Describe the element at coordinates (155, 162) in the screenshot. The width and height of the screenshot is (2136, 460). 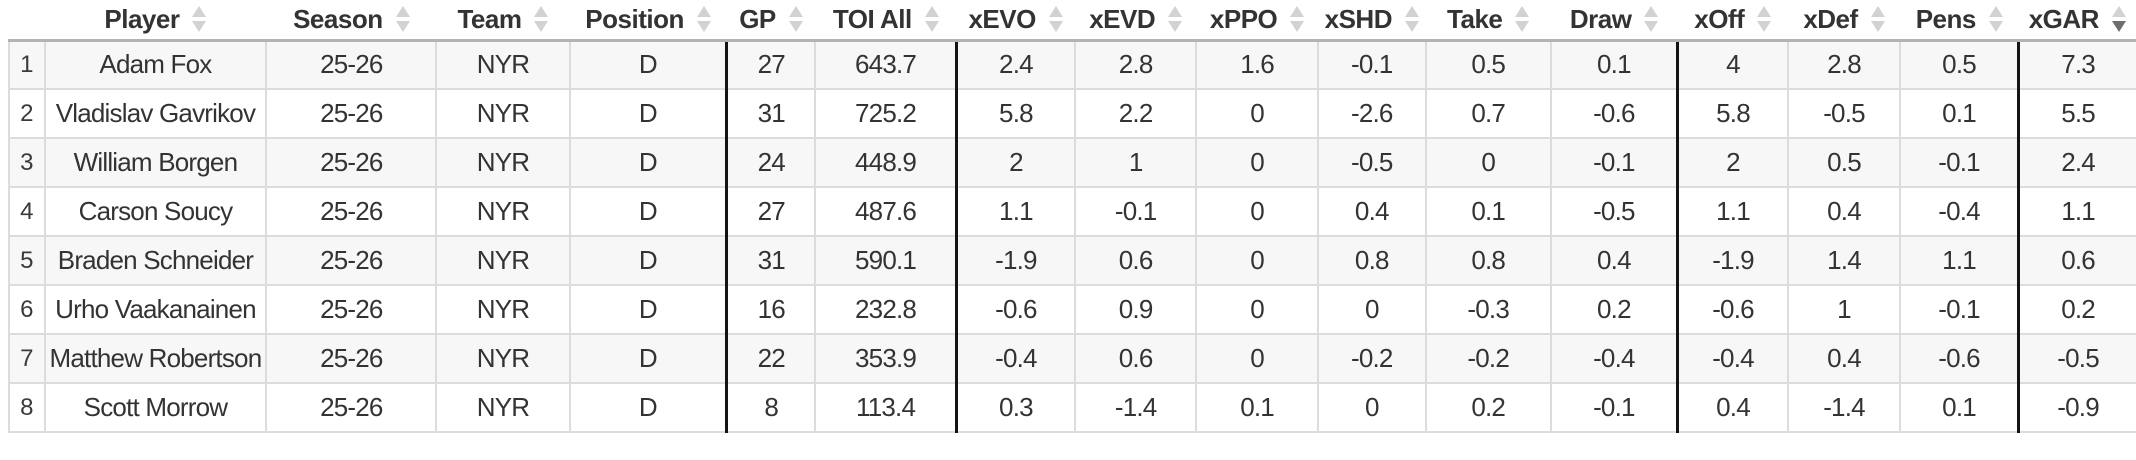
I see `cell-player: William Borgen` at that location.